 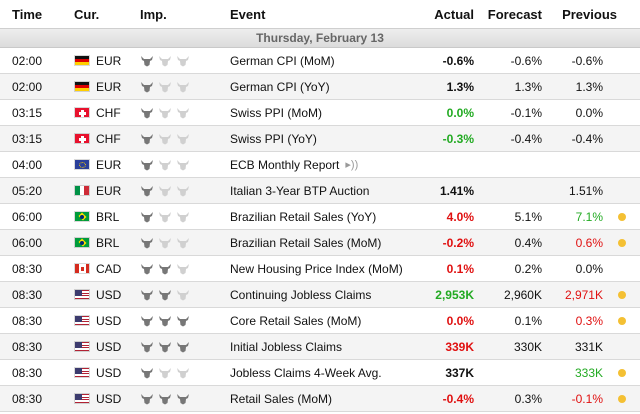 I want to click on previous-value: -0.6%, so click(x=587, y=60).